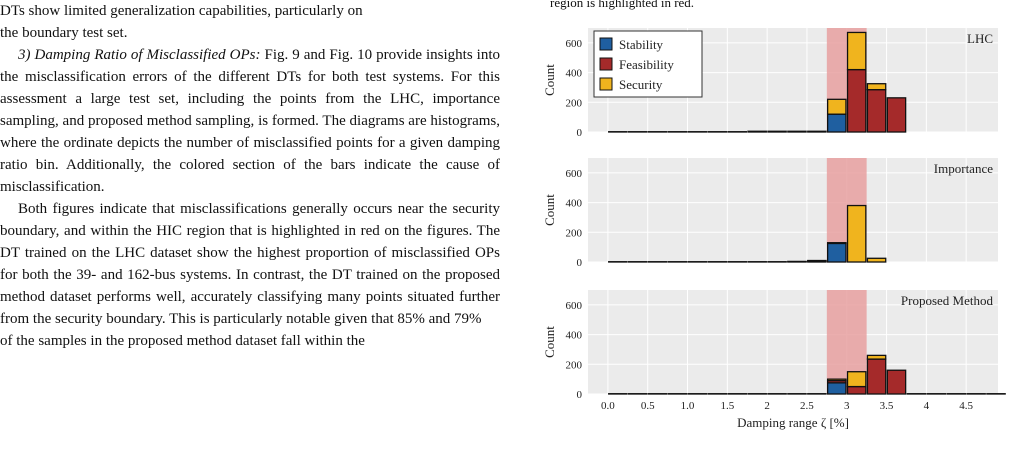  I want to click on x-tick-label: 2, so click(767, 406).